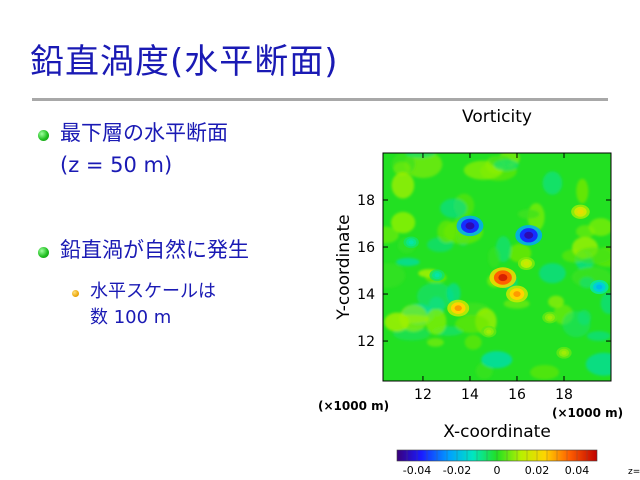 Image resolution: width=640 pixels, height=480 pixels. I want to click on y-tick-label: 14, so click(366, 295).